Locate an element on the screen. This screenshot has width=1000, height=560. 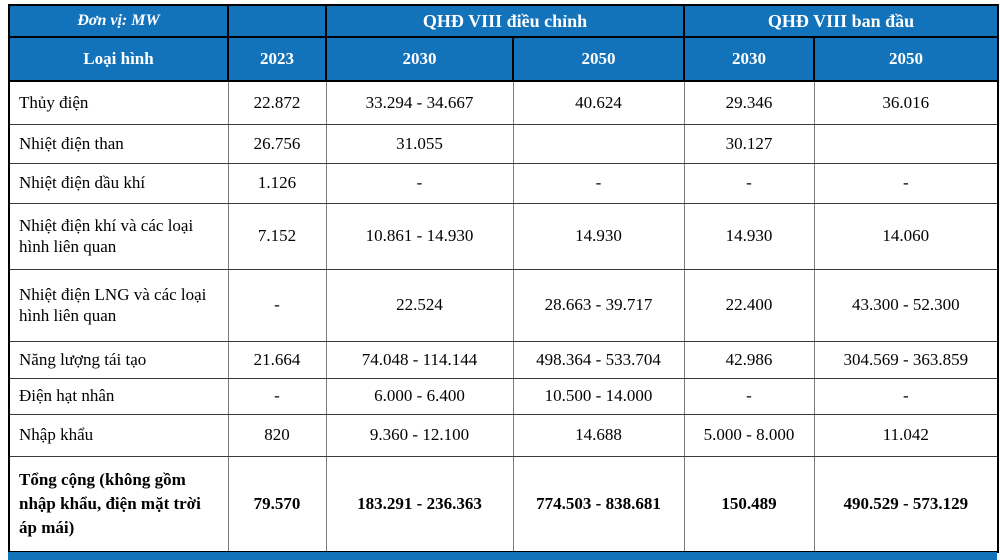
header-year-row: Loại hình 2023 2030 2050 2030 2050 is located at coordinates (504, 59).